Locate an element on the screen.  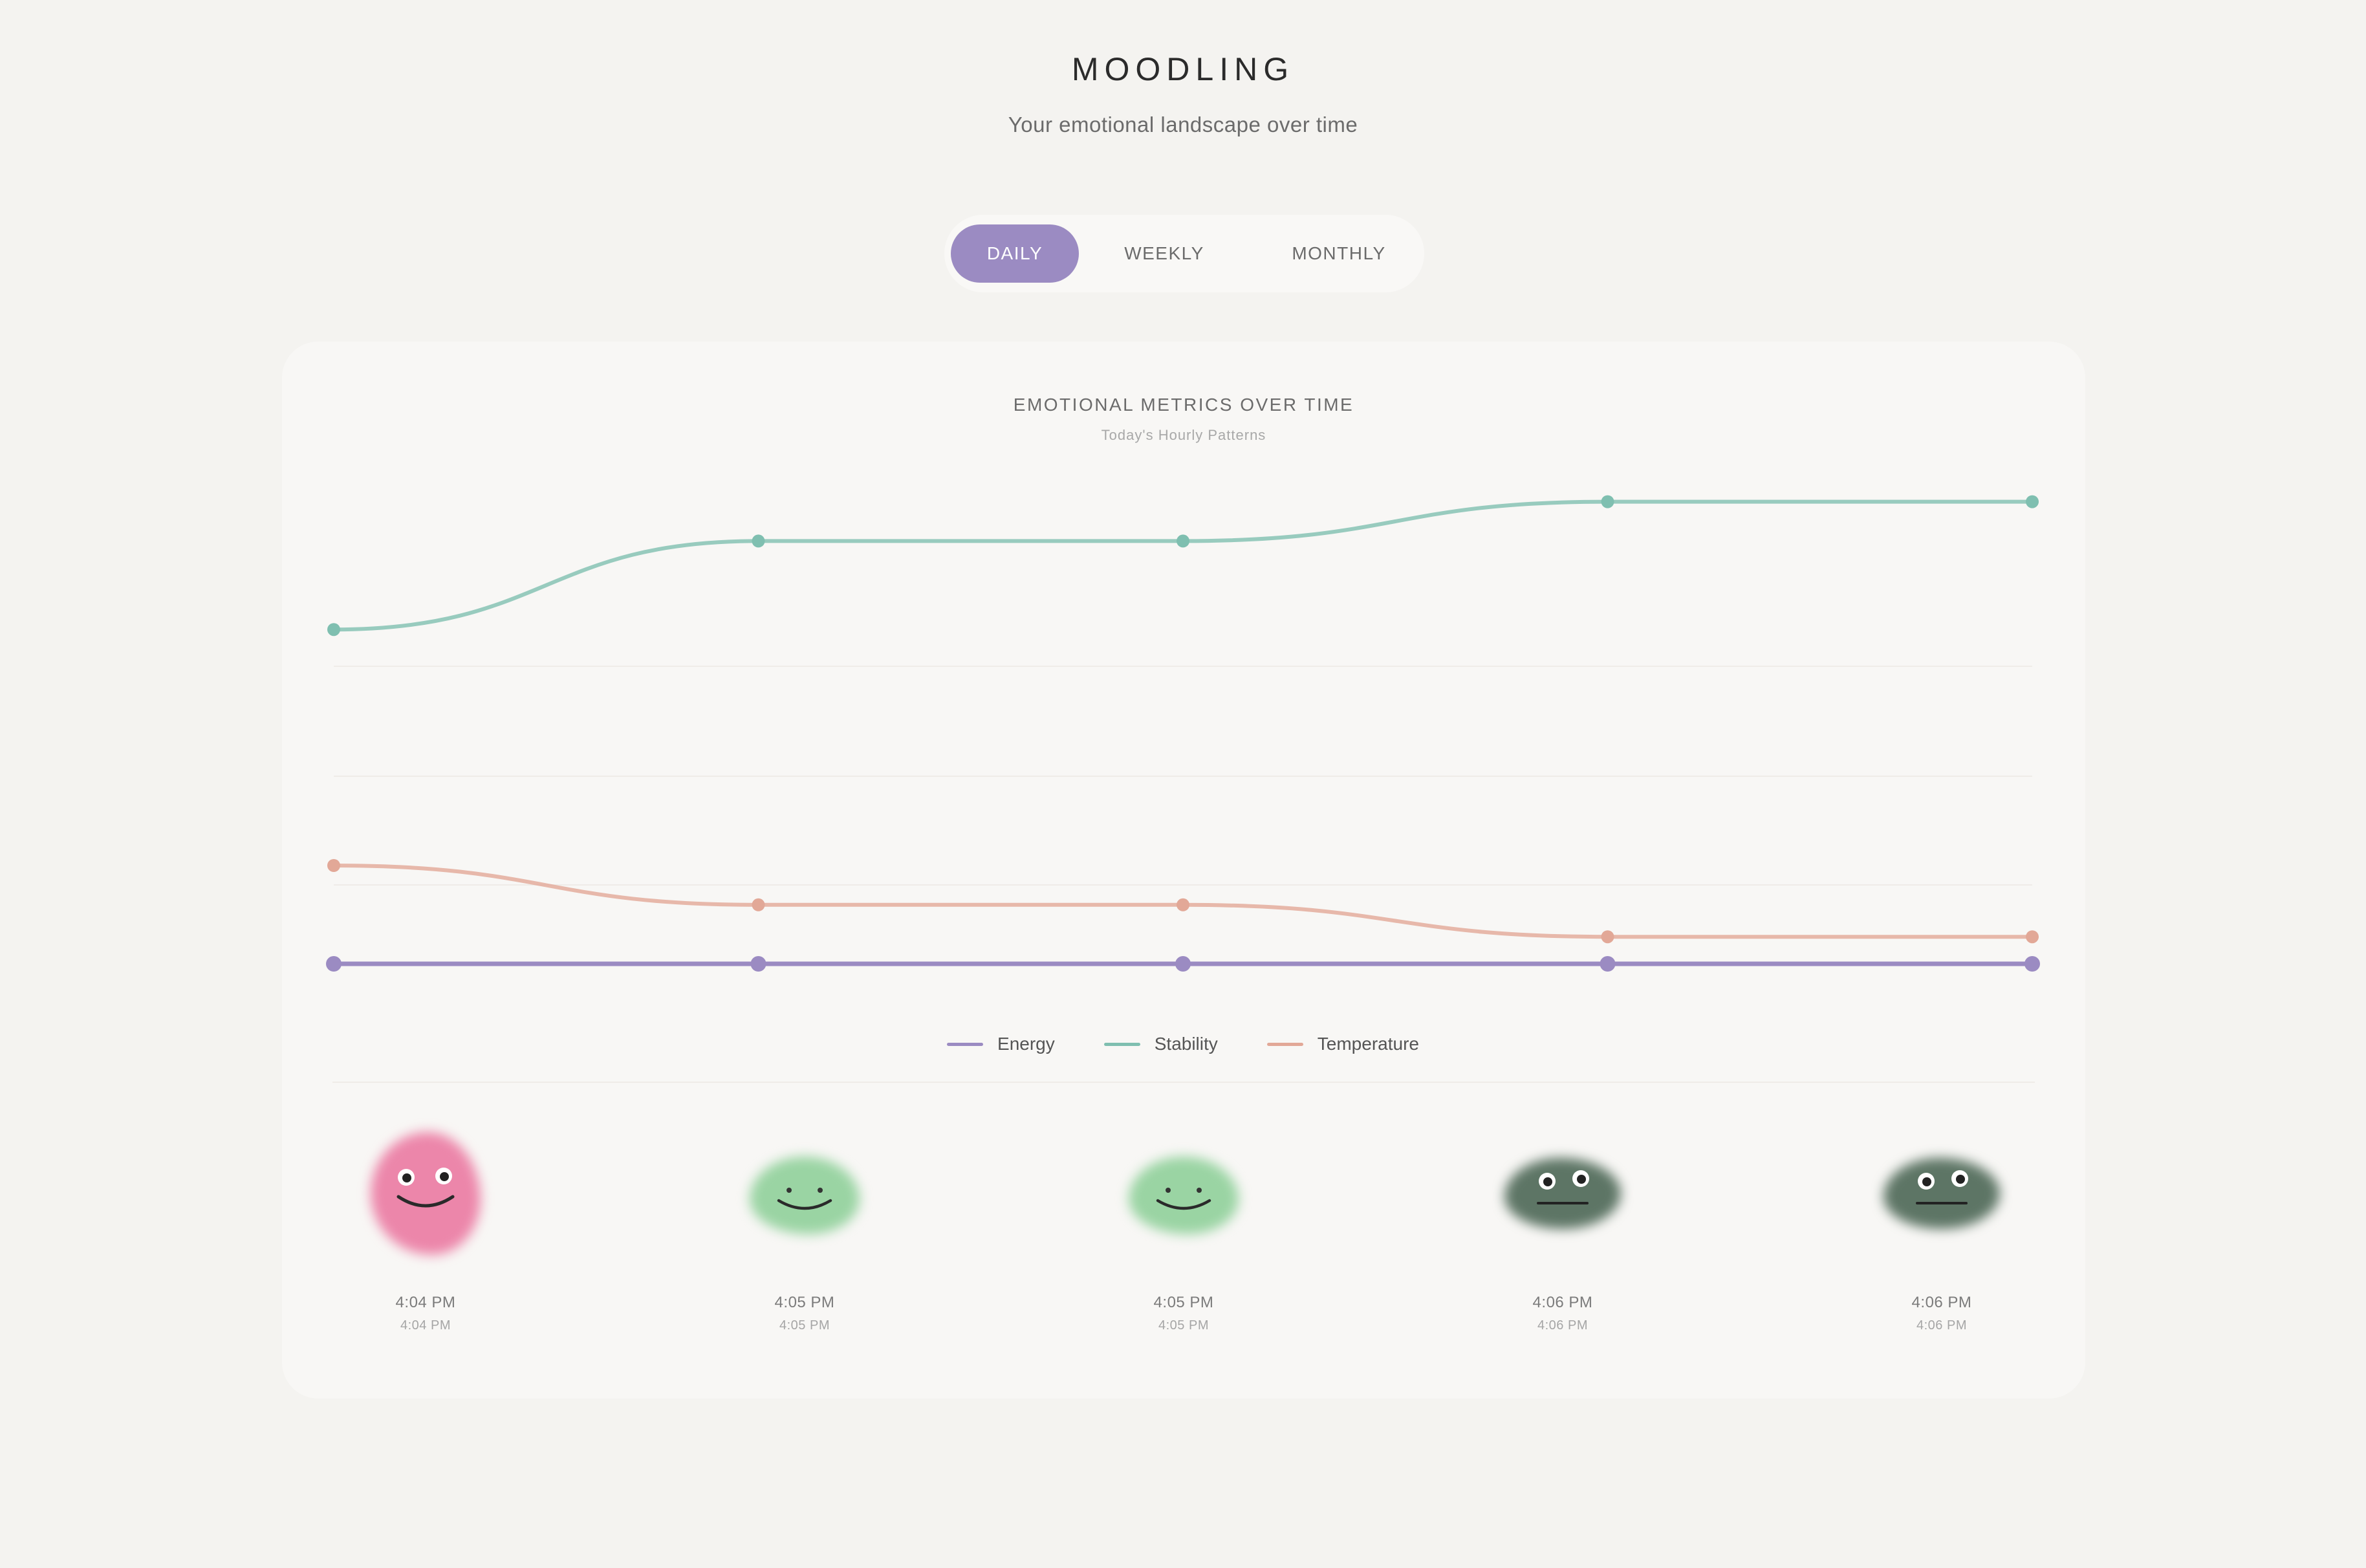
legend-item-temperature: Temperature is located at coordinates (1343, 1044).